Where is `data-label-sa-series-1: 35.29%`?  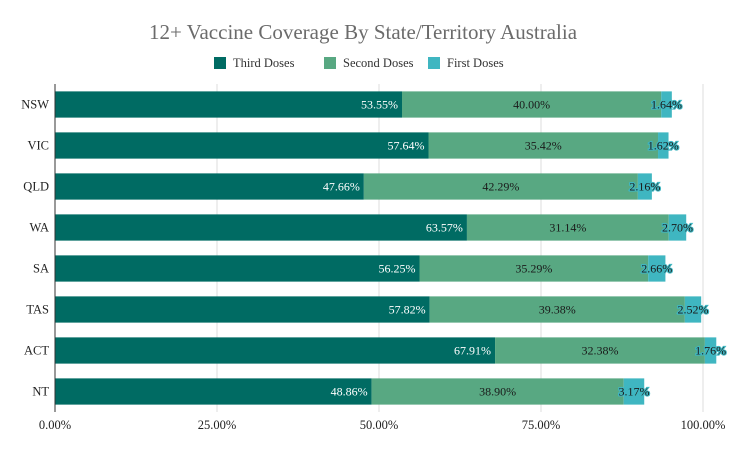
data-label-sa-series-1: 35.29% is located at coordinates (533, 269).